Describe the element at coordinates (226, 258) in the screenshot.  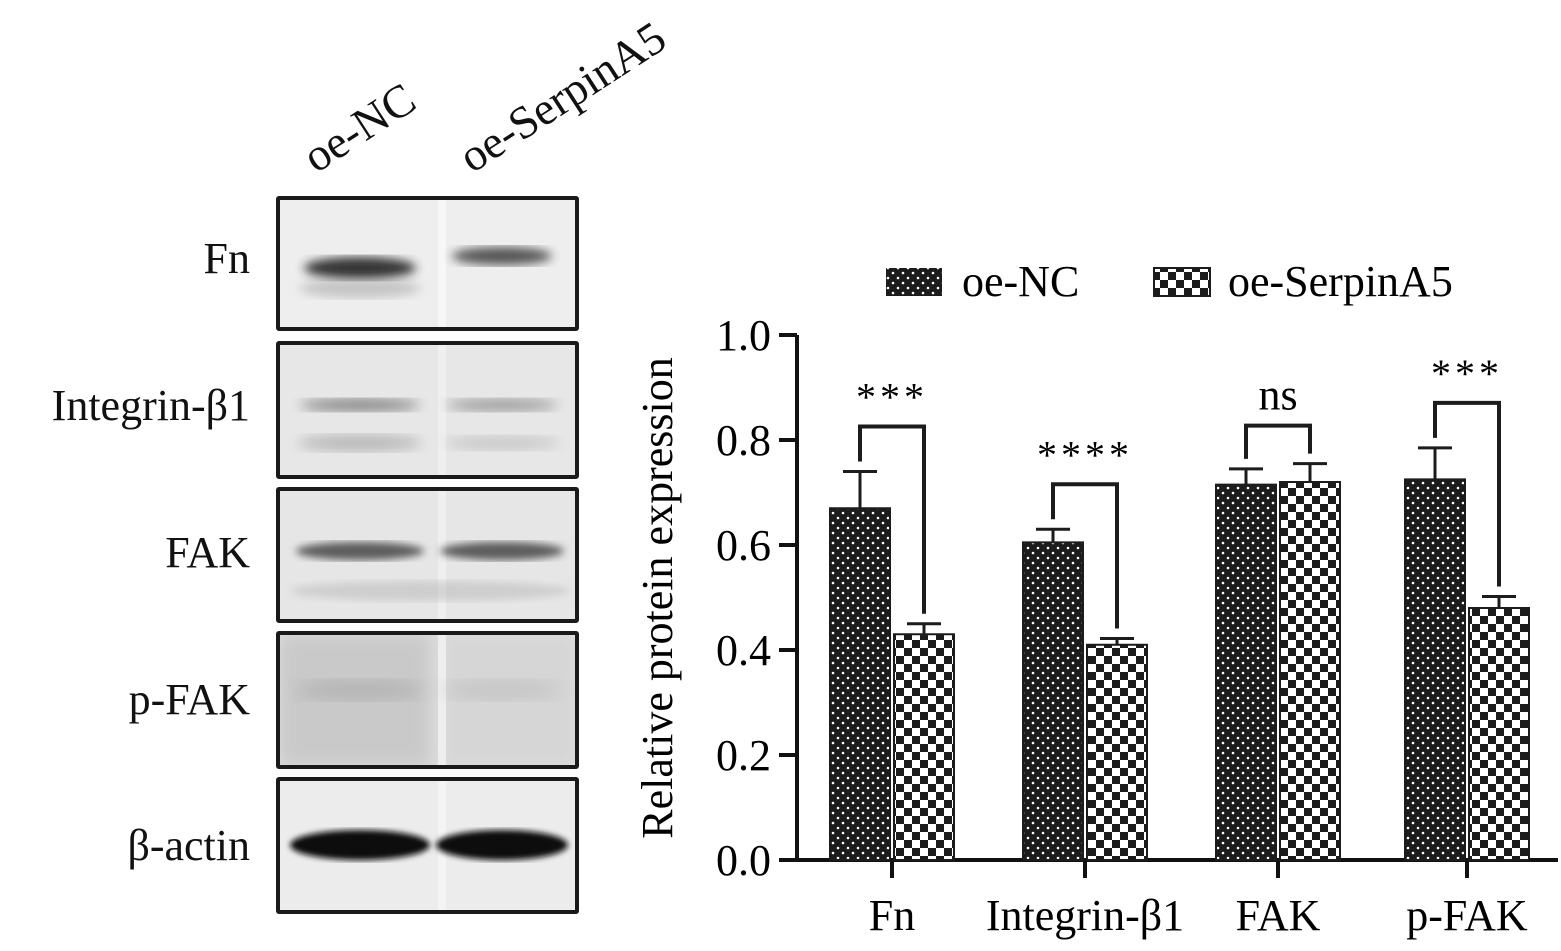
I see `blot-row-label-fn: Fn` at that location.